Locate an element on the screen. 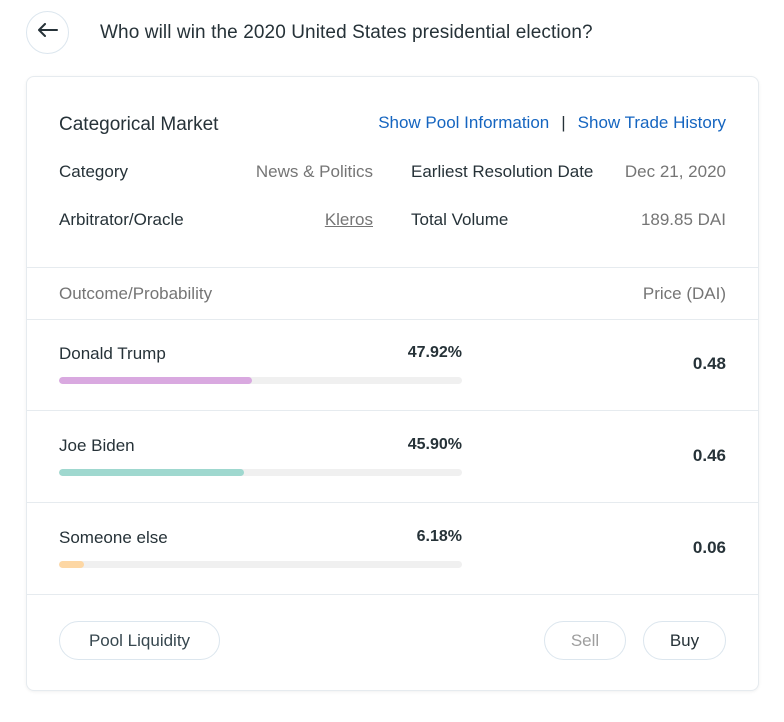 The width and height of the screenshot is (784, 722). arrow-left-icon is located at coordinates (47, 32).